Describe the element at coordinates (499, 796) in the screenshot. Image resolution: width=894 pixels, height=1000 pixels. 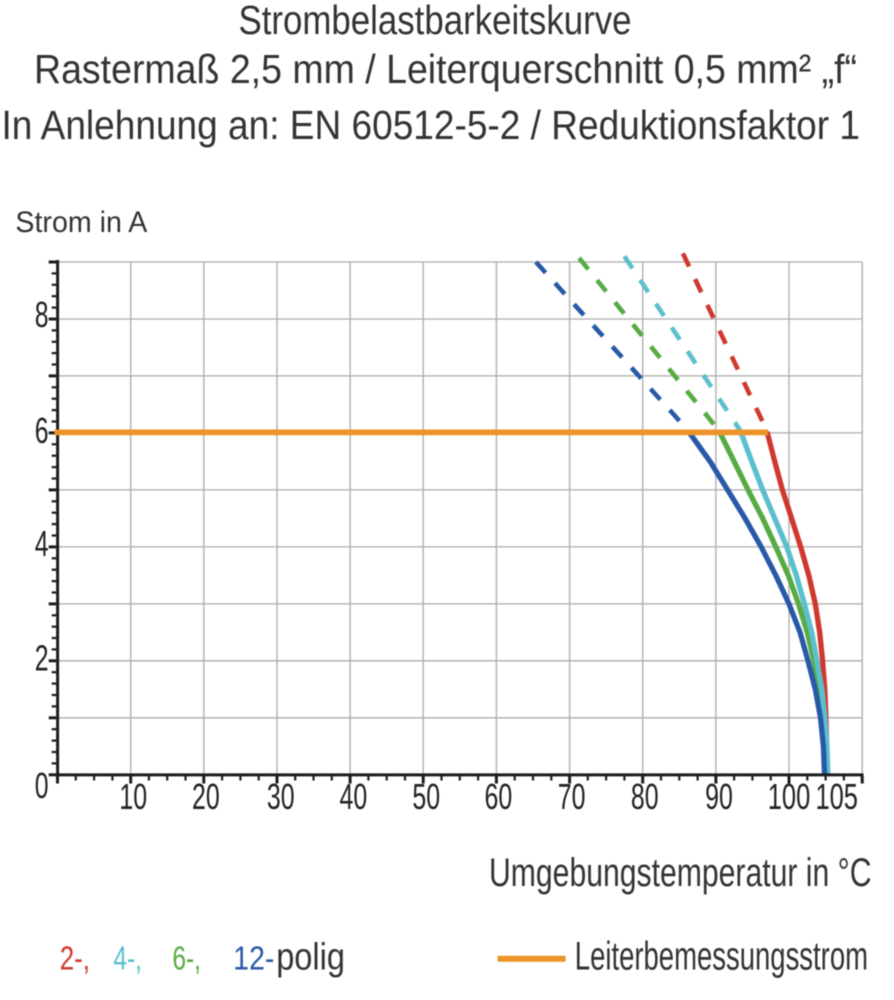
I see `svg-text: 60` at that location.